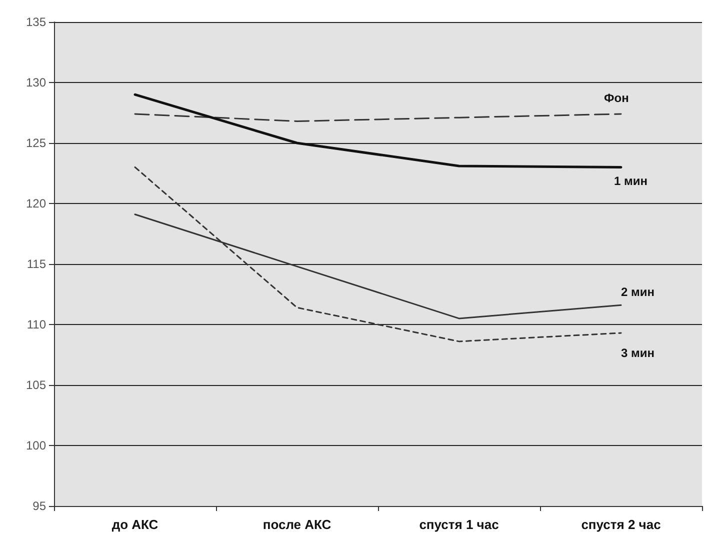 The height and width of the screenshot is (542, 704). I want to click on x-tick-label: спустя 2 час, so click(621, 524).